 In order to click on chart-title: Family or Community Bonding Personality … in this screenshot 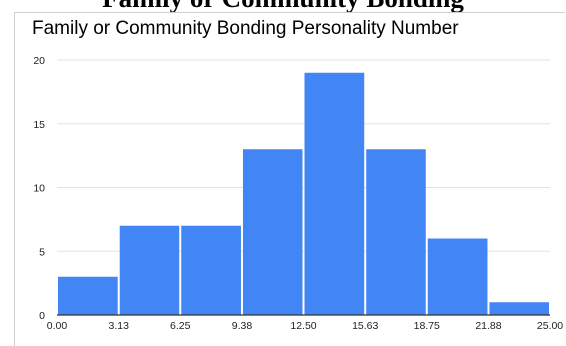, I will do `click(245, 28)`.